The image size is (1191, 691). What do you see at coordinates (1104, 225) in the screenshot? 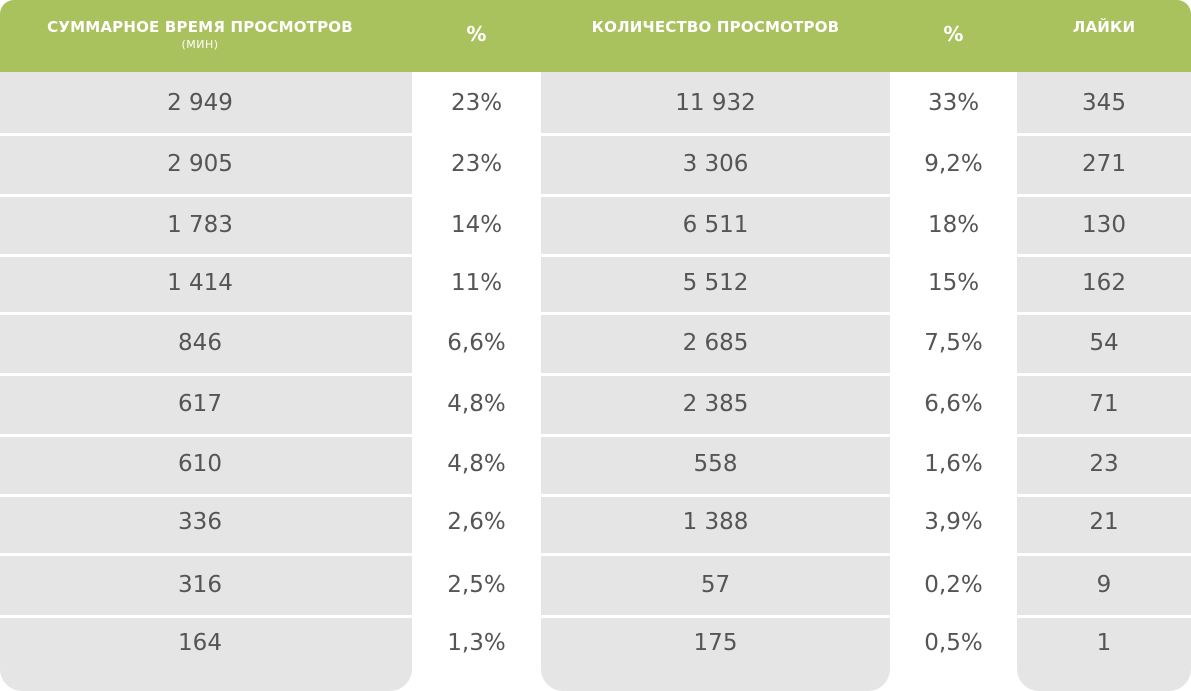
I see `cell-likes: 130` at bounding box center [1104, 225].